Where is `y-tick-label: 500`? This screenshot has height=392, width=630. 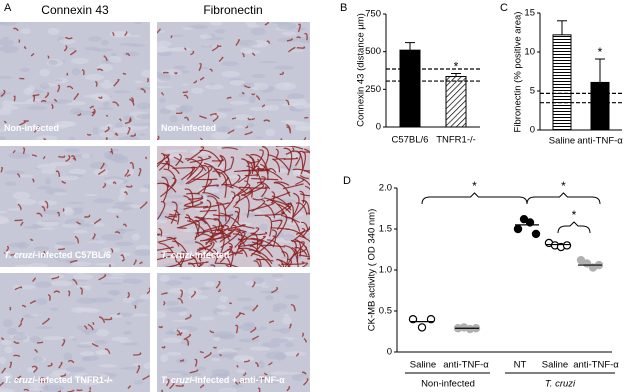 y-tick-label: 500 is located at coordinates (373, 51).